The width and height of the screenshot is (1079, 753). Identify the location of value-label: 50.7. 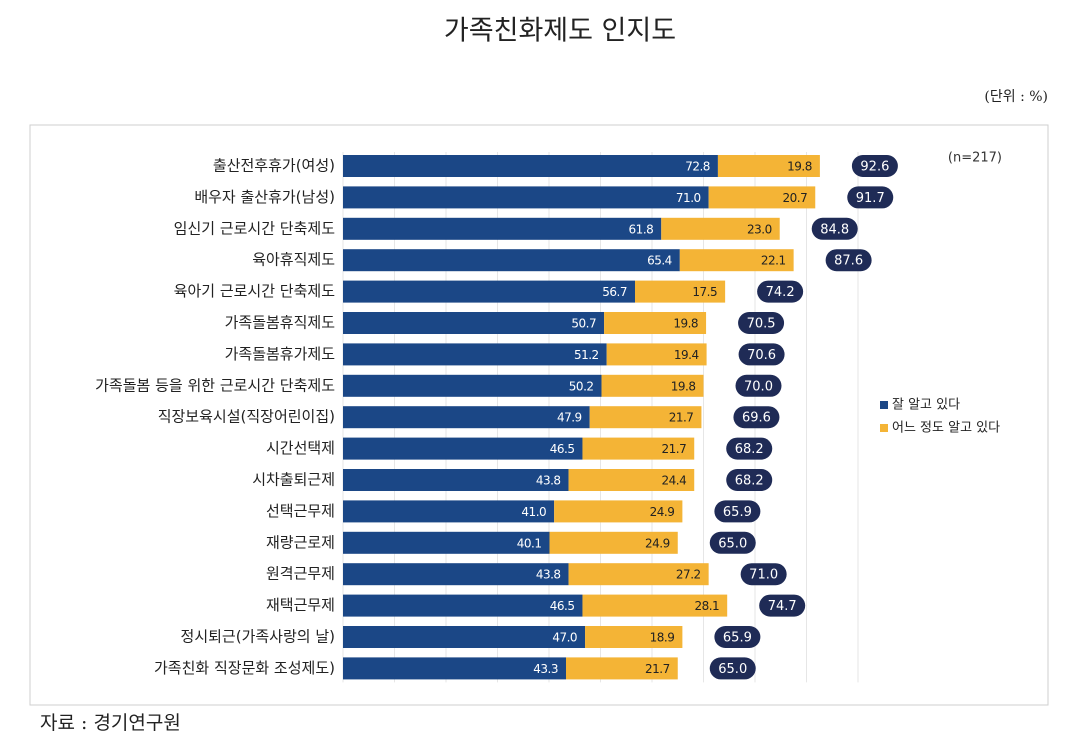
(583, 324).